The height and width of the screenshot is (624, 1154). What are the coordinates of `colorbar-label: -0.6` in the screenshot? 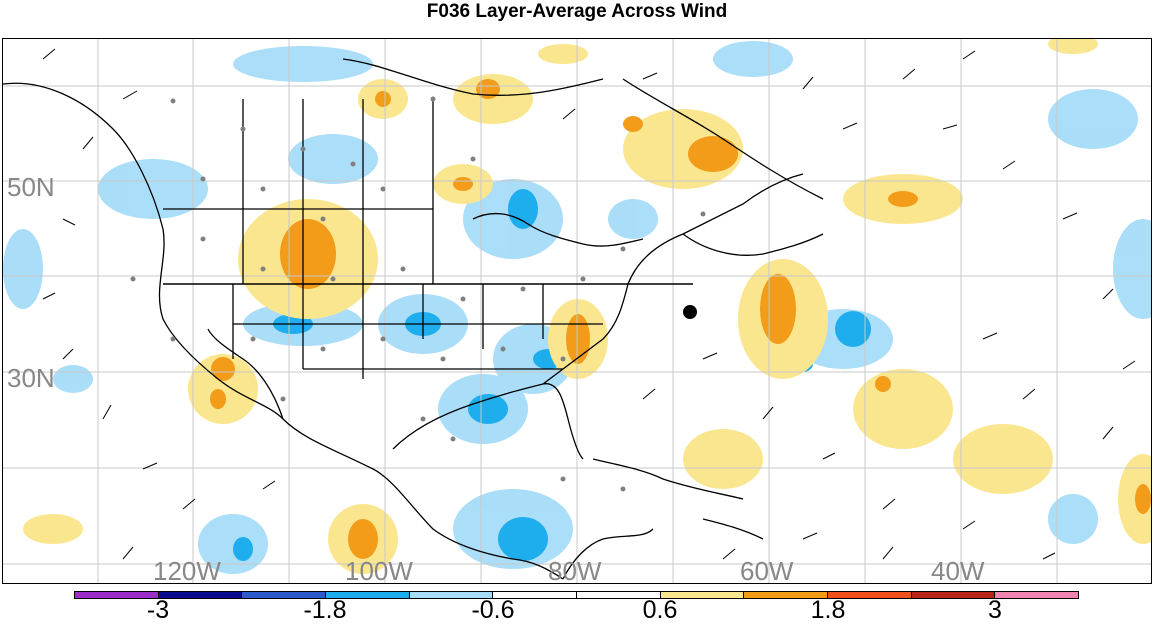 It's located at (493, 610).